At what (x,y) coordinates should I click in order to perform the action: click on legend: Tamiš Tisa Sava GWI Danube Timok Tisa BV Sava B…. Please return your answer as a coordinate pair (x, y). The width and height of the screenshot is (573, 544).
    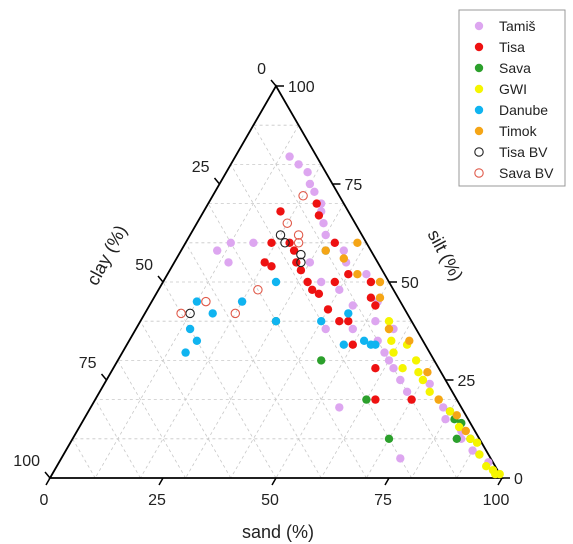
    Looking at the image, I should click on (512, 98).